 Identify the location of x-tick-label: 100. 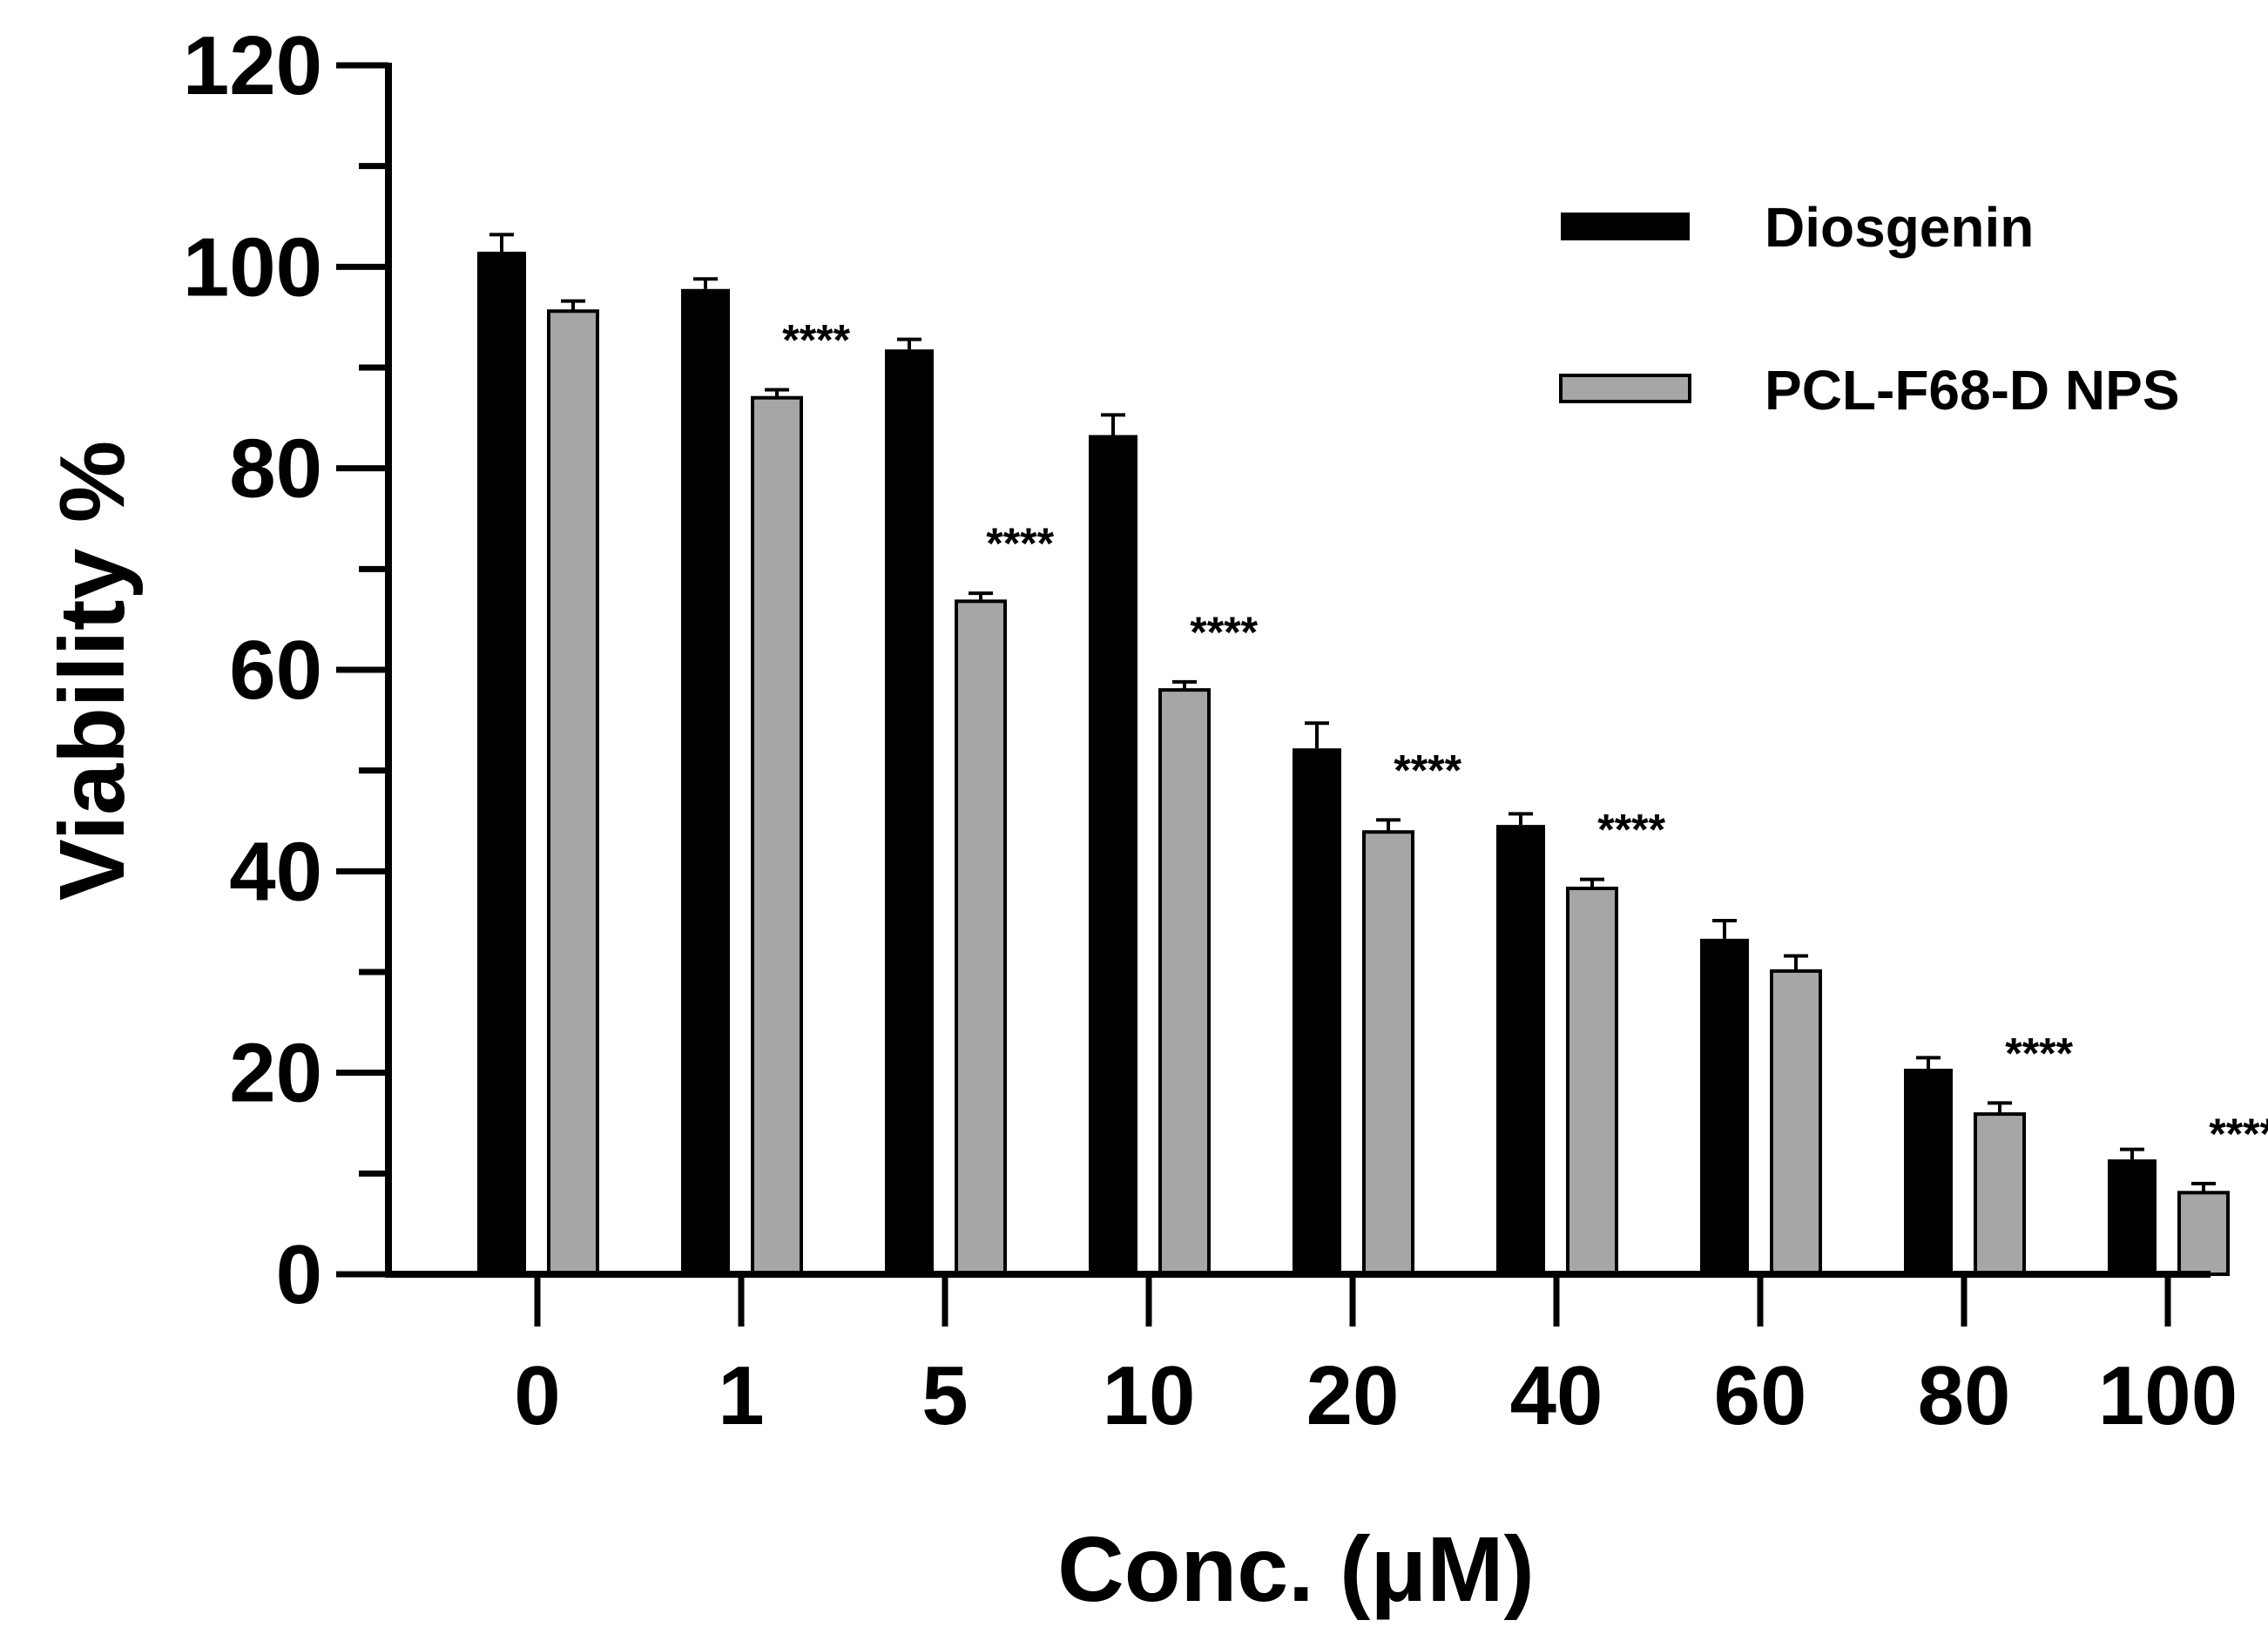
(2168, 1396).